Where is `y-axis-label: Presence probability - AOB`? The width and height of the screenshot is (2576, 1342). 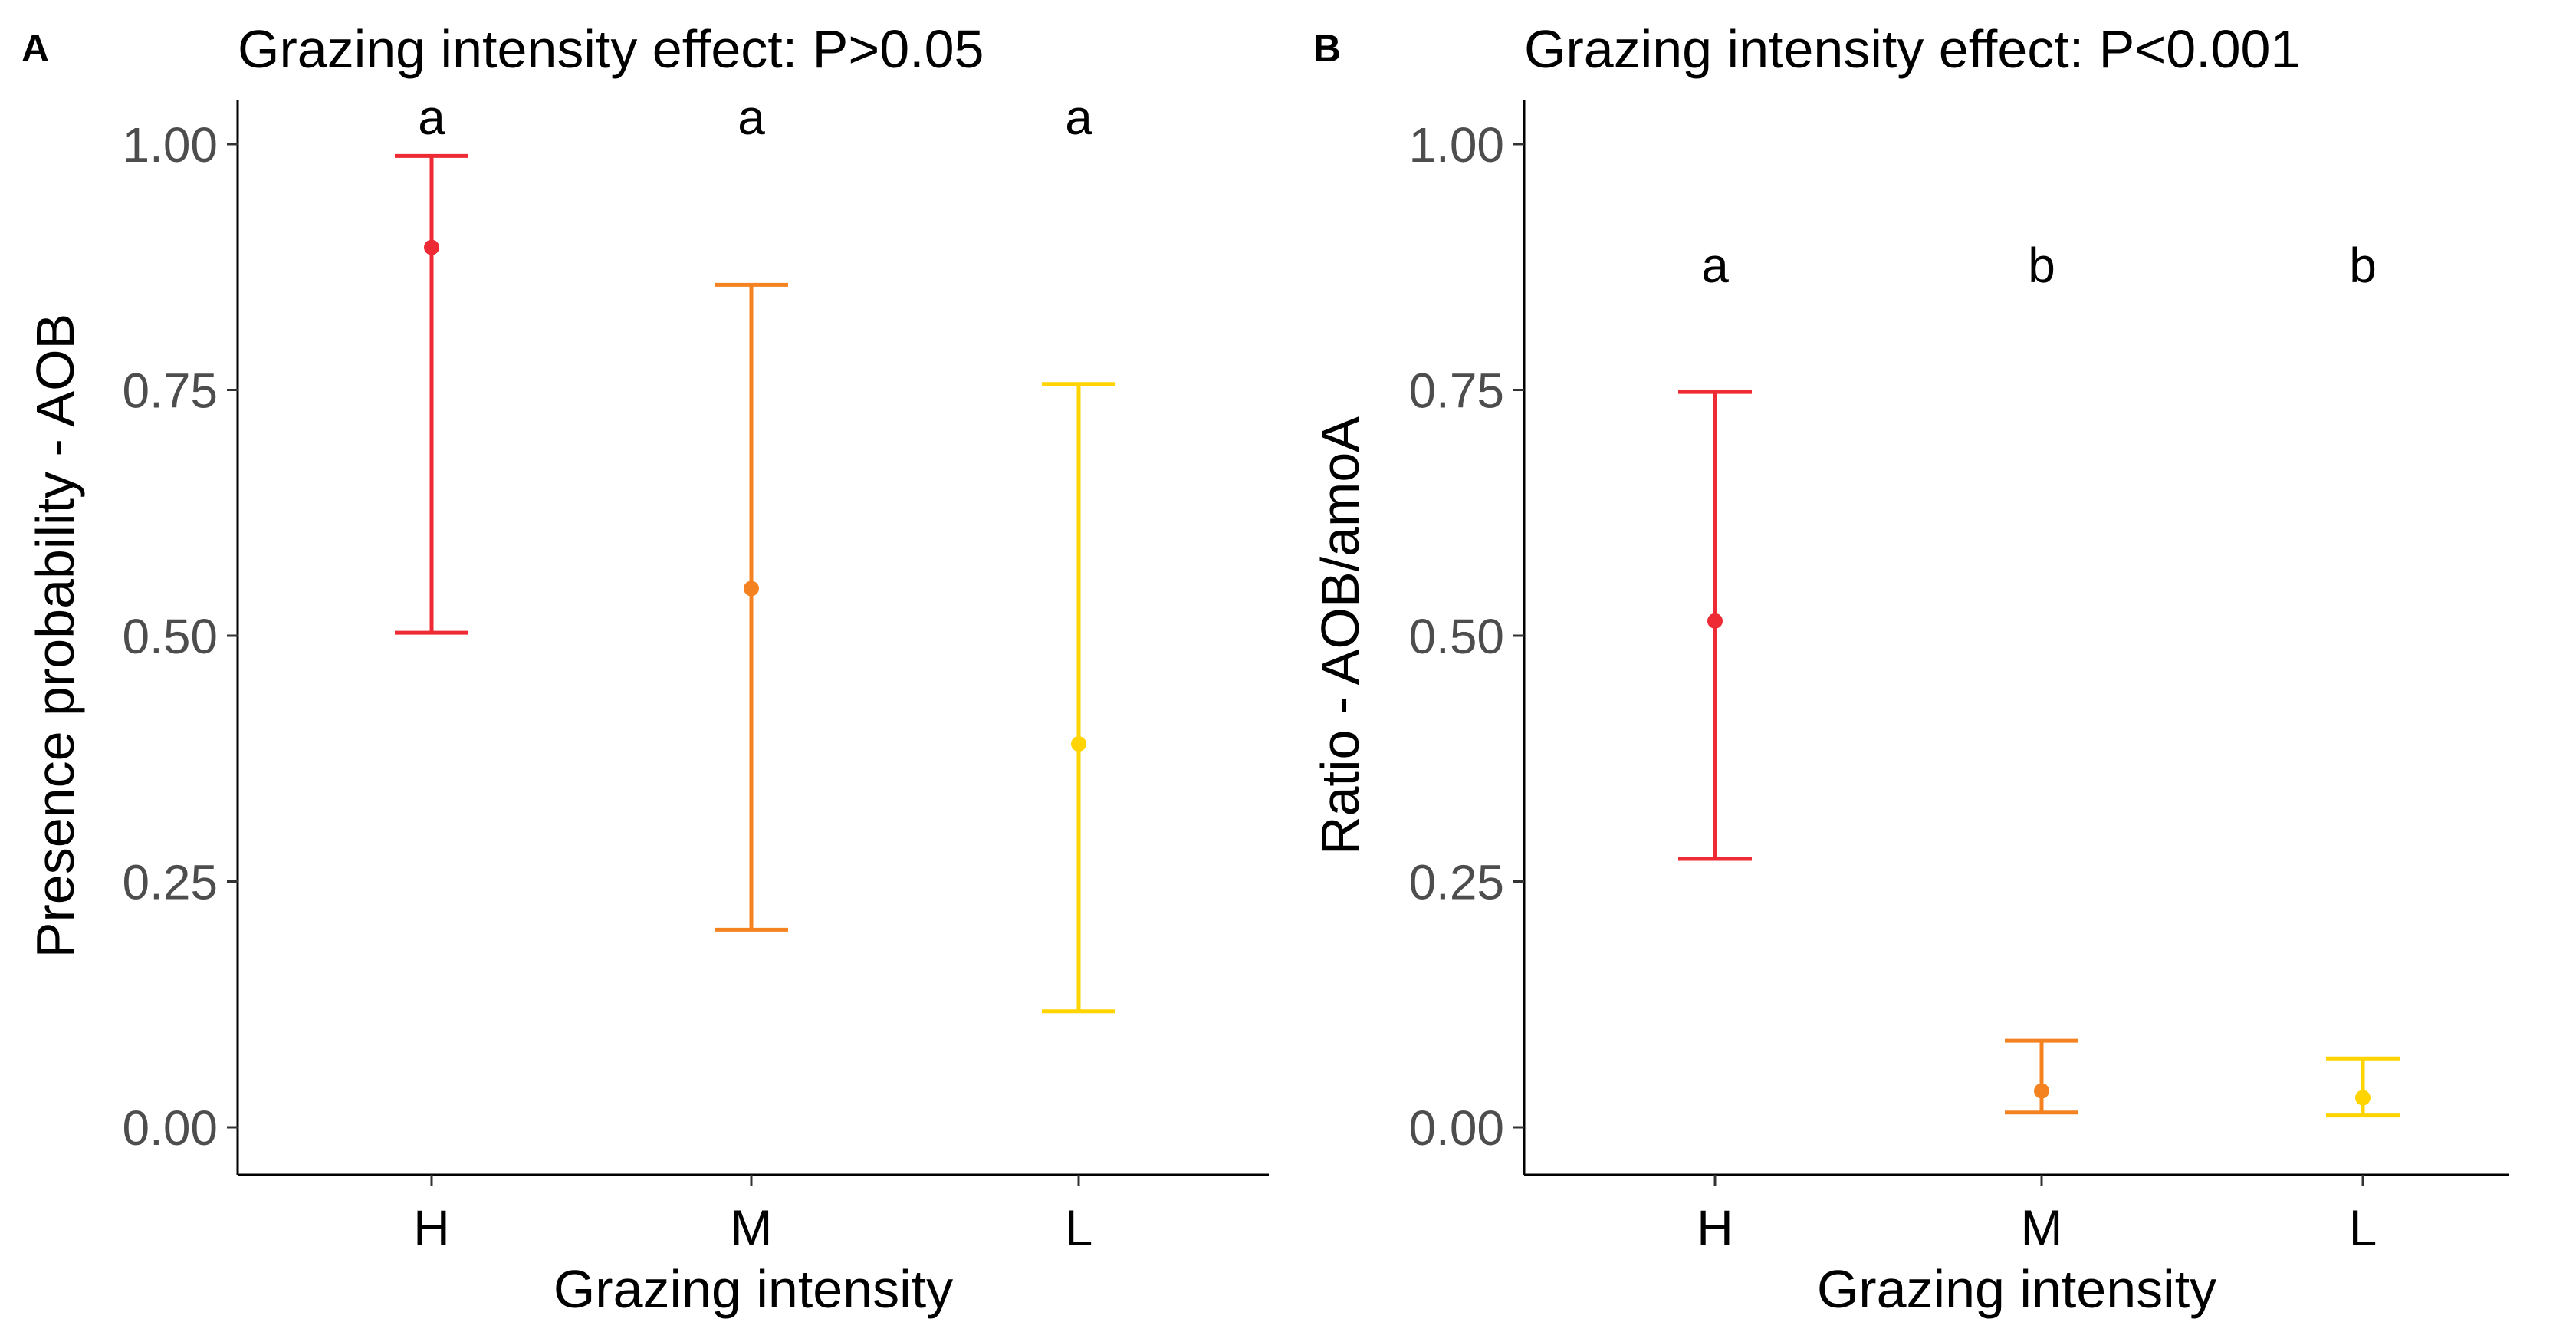
y-axis-label: Presence probability - AOB is located at coordinates (55, 636).